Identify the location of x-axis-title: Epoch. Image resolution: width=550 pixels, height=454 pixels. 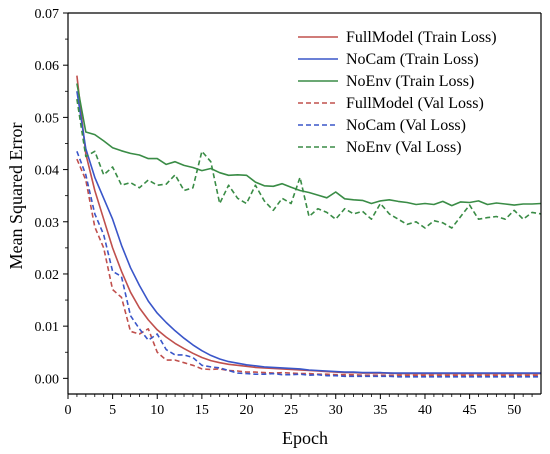
(305, 438).